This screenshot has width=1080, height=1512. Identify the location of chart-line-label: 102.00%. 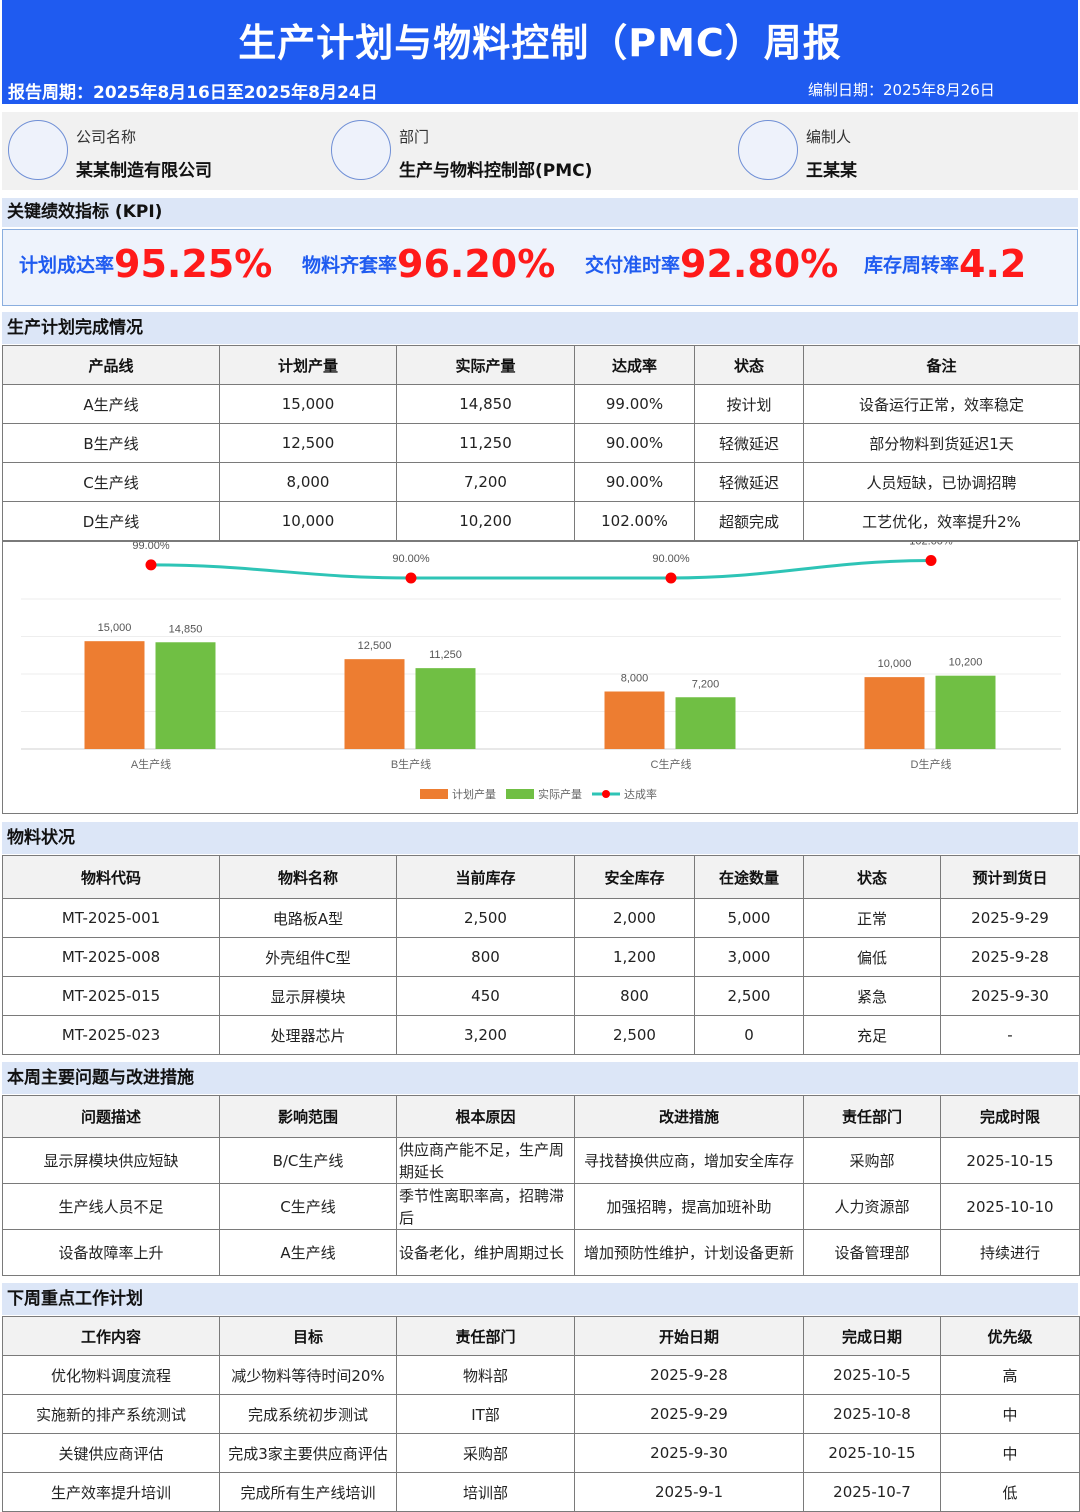
(931, 545).